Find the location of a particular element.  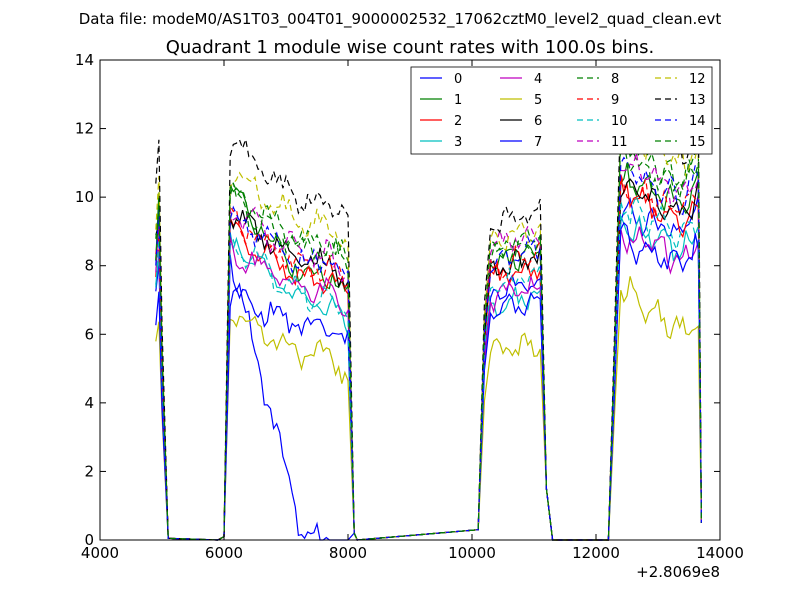

legend-box is located at coordinates (561, 110).